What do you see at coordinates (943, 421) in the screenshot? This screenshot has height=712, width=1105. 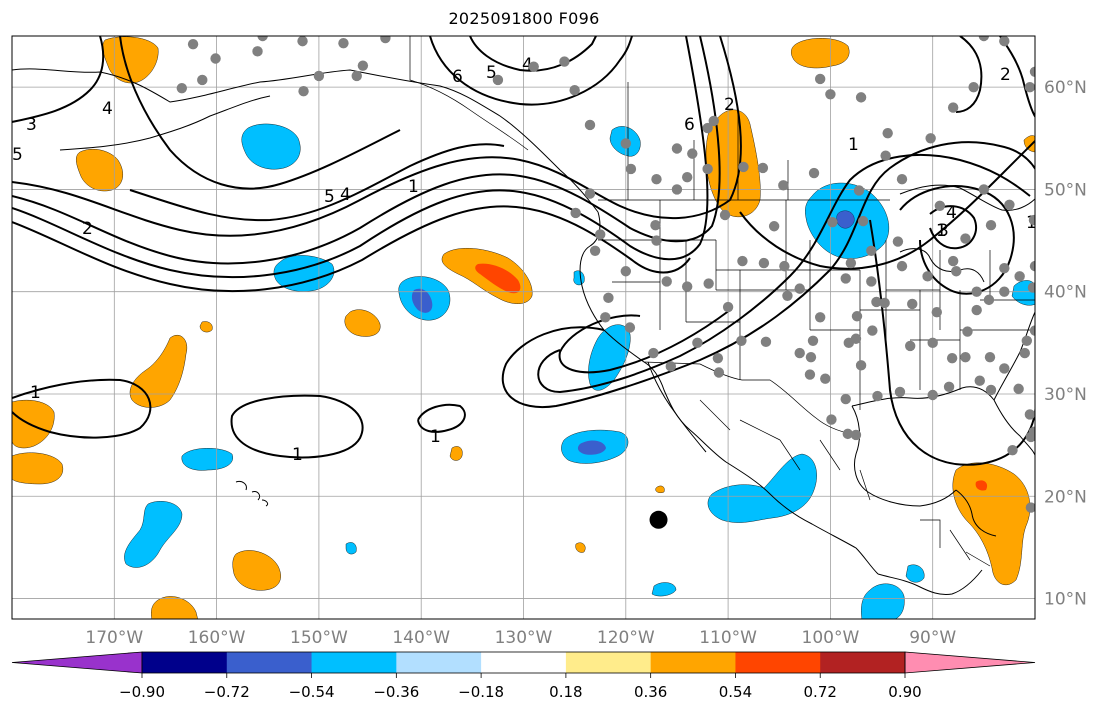 I see `gulf-north-coastline` at bounding box center [943, 421].